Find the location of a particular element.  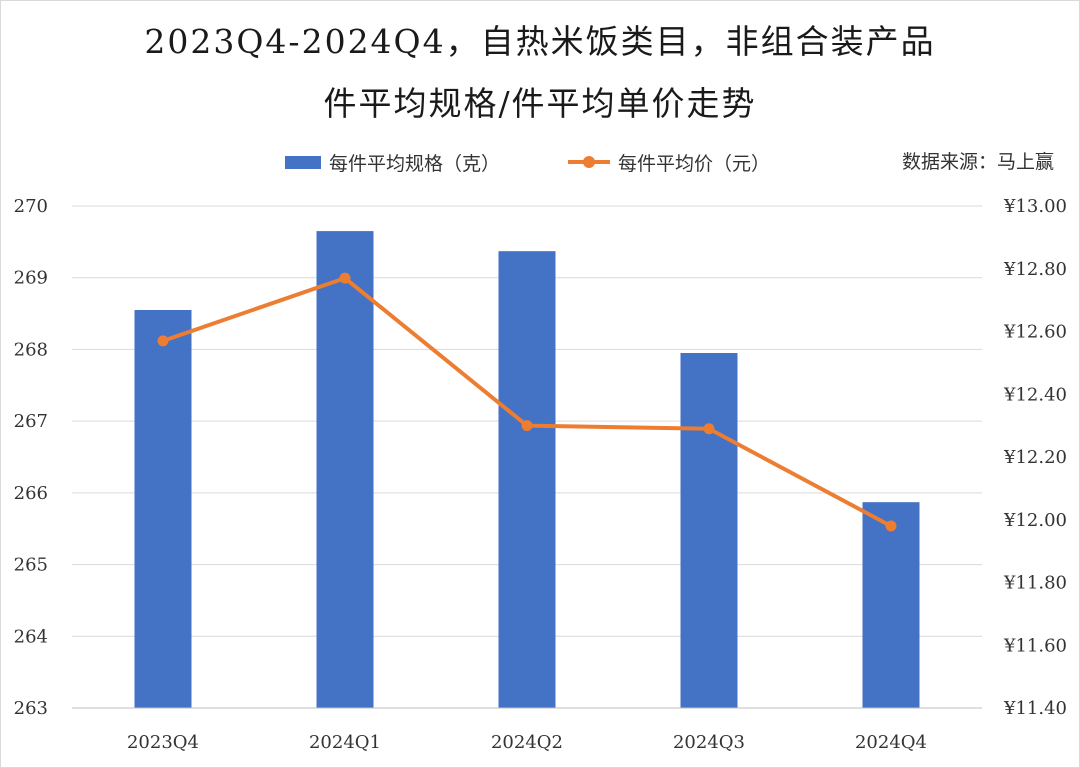

x-tick-label: 2024Q3 is located at coordinates (709, 742).